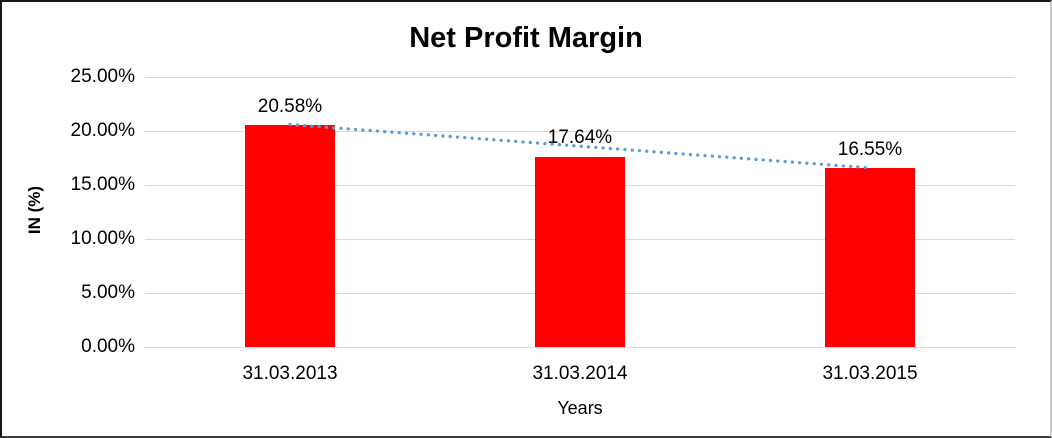 The height and width of the screenshot is (438, 1052). What do you see at coordinates (102, 184) in the screenshot?
I see `y-axis-tick-label: 15.00%` at bounding box center [102, 184].